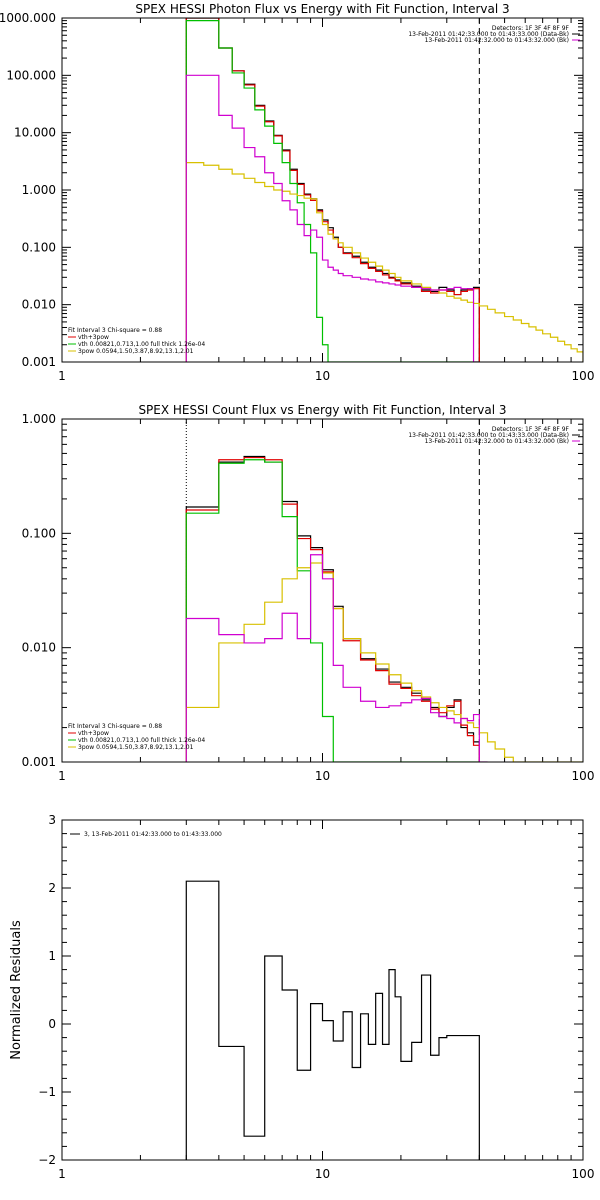 The height and width of the screenshot is (1200, 600). What do you see at coordinates (47, 1160) in the screenshot?
I see `y-tick-label: −2` at bounding box center [47, 1160].